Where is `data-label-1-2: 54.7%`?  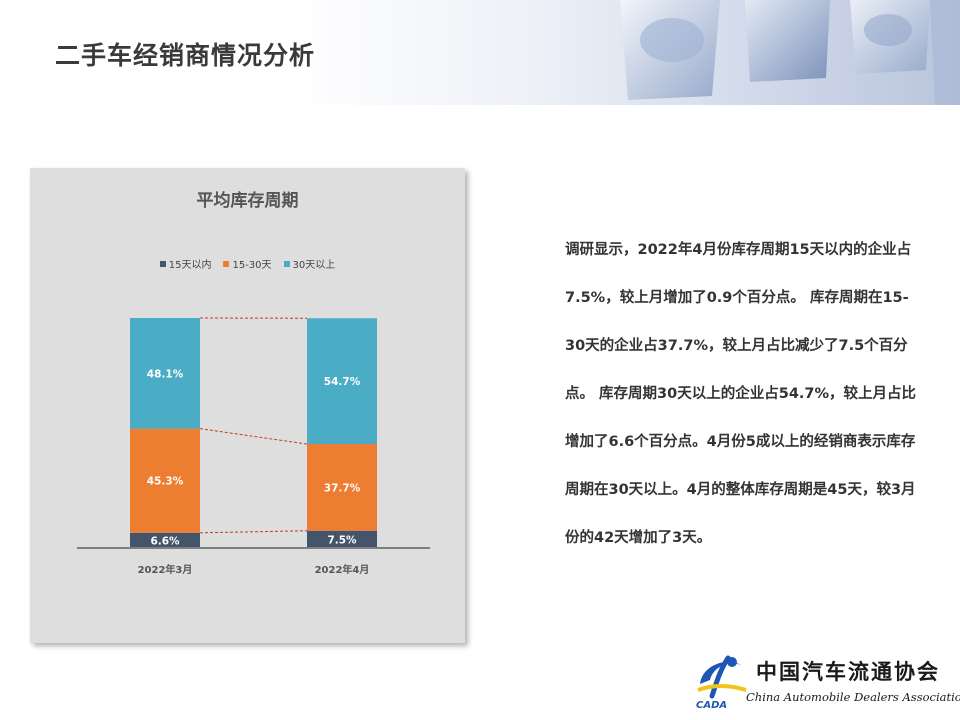
data-label-1-2: 54.7% is located at coordinates (342, 382).